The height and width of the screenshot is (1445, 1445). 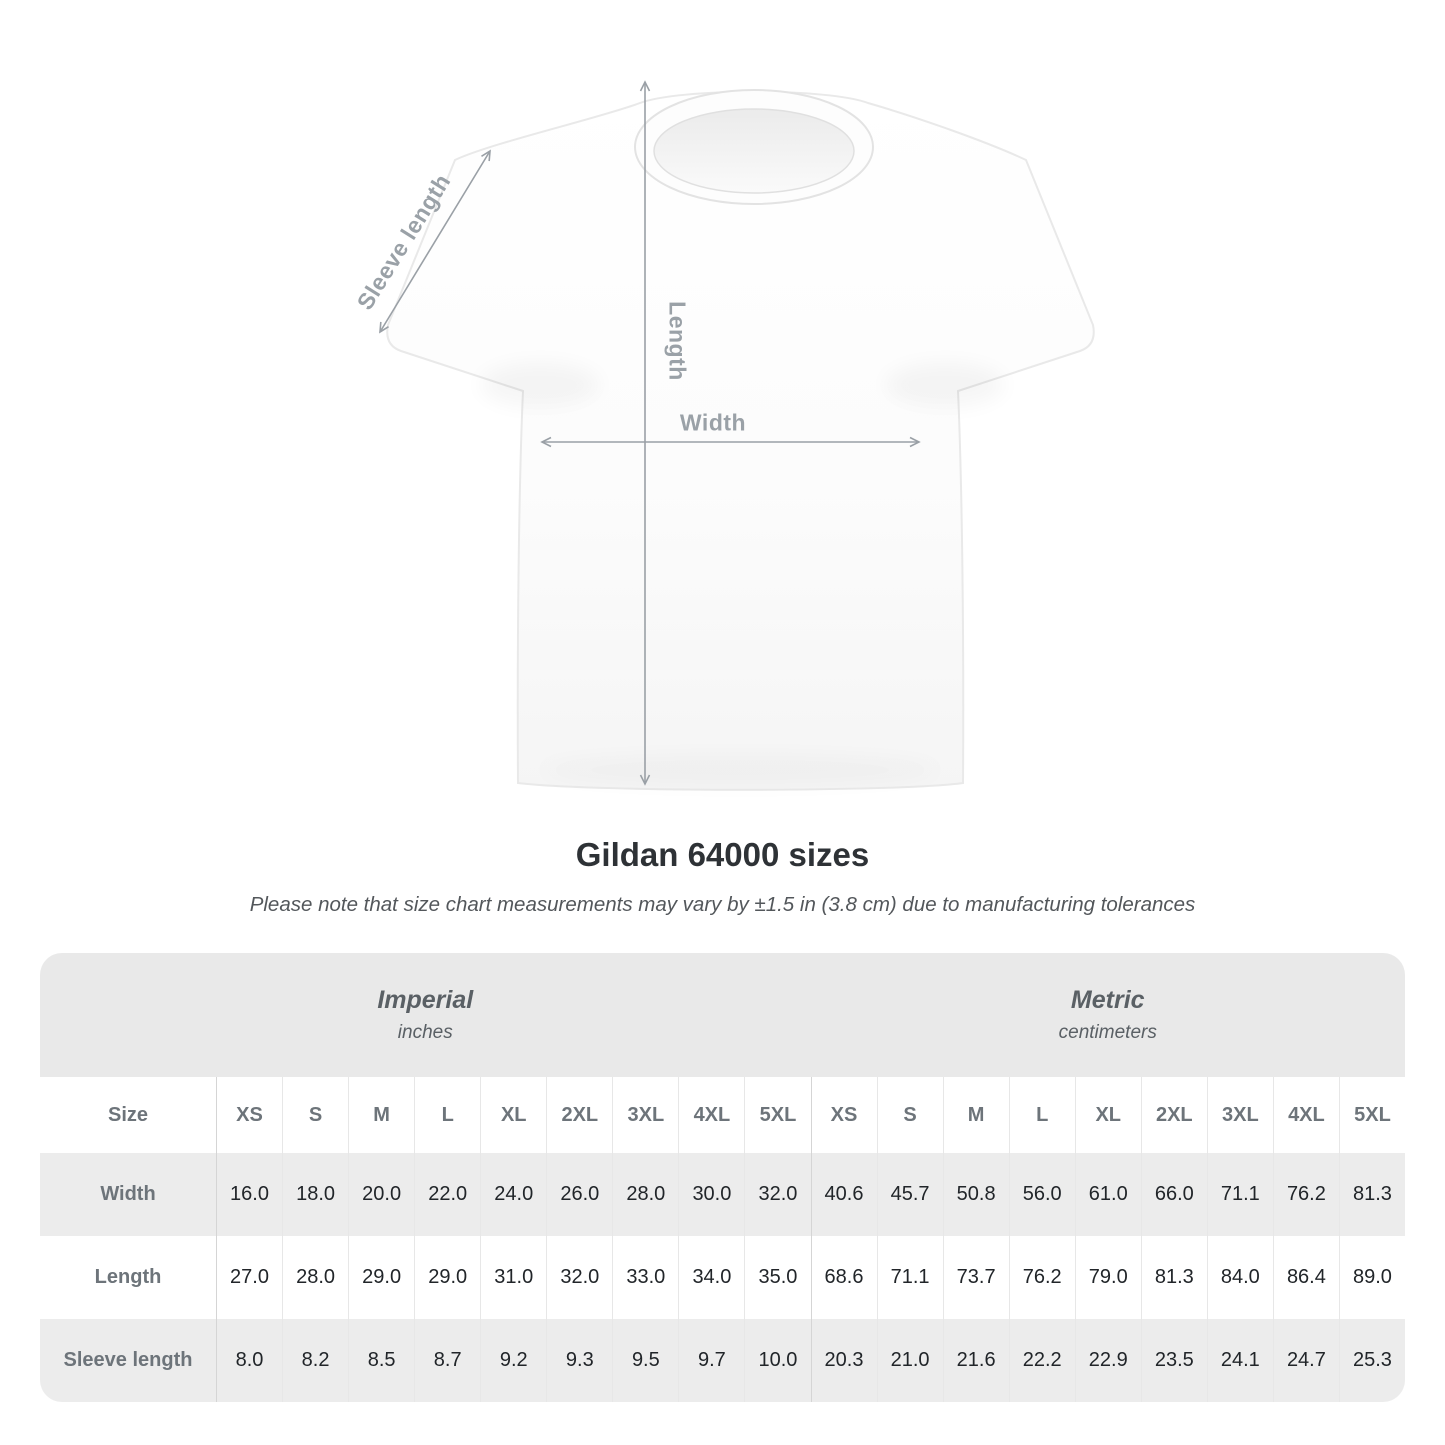 What do you see at coordinates (711, 1277) in the screenshot?
I see `table-cell: 34.0` at bounding box center [711, 1277].